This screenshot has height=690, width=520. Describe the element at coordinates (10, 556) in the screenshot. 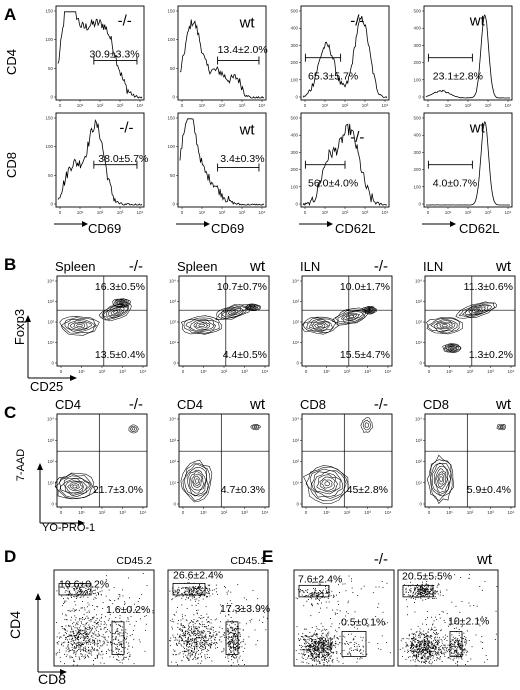

I see `panel-label-d: D` at that location.